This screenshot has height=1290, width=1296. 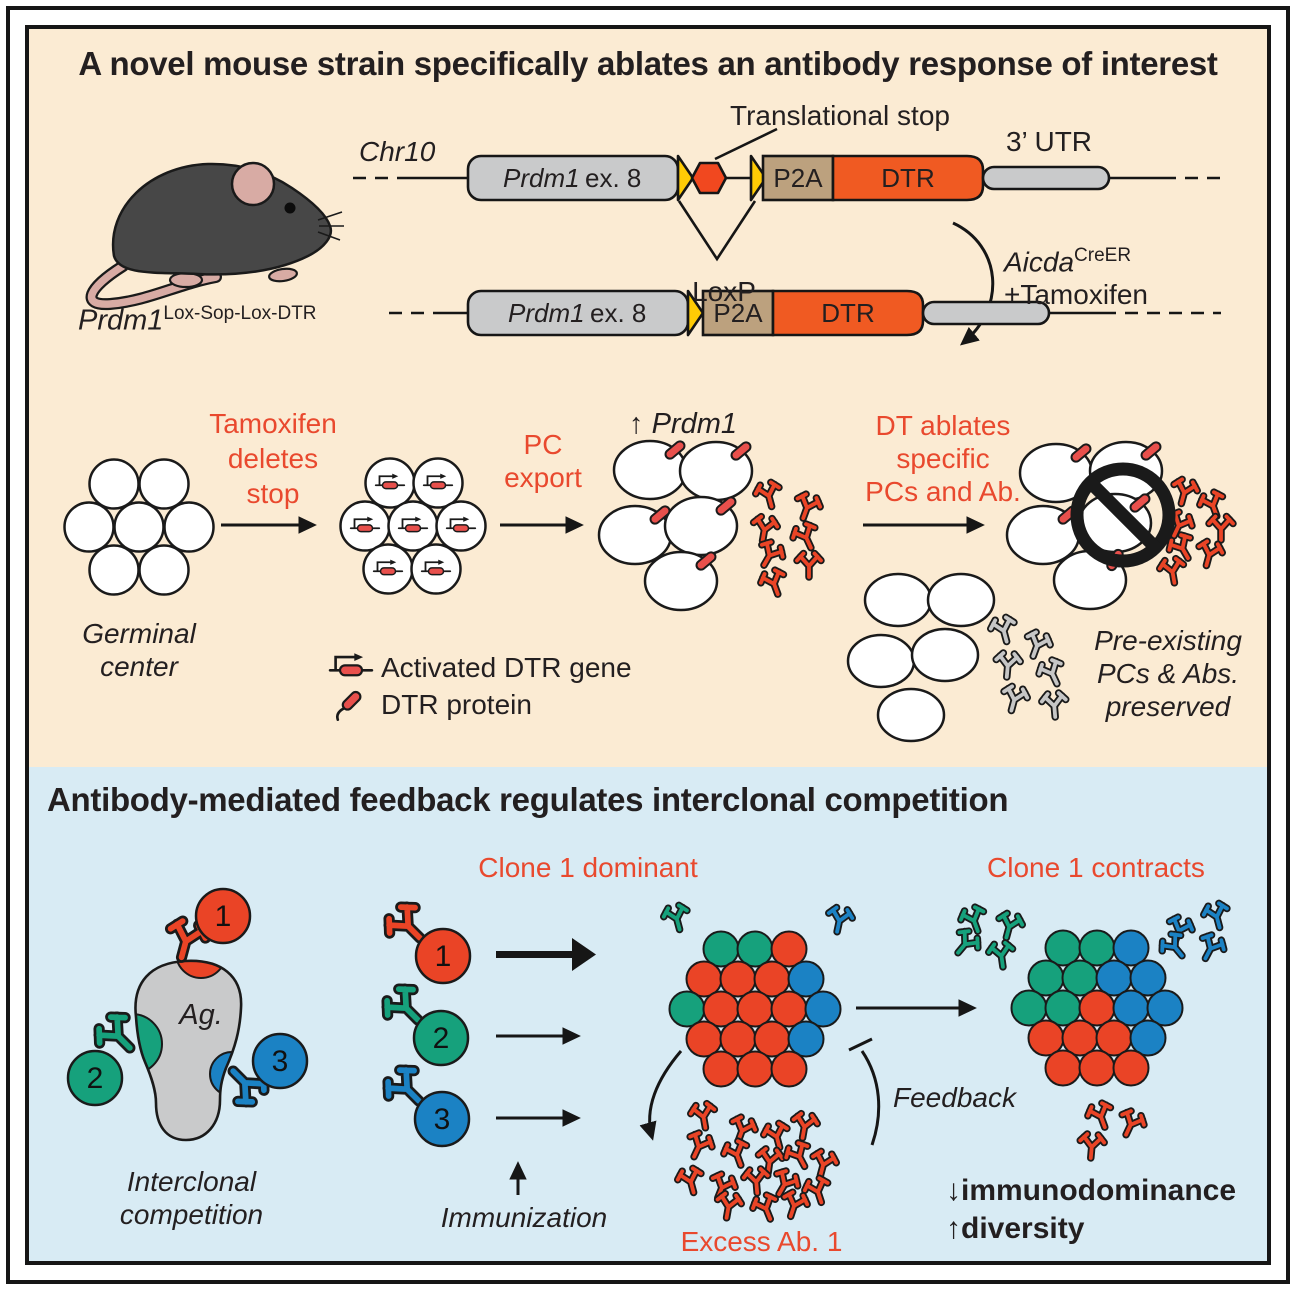 What do you see at coordinates (1168, 673) in the screenshot?
I see `text-line: PCs & Abs.` at bounding box center [1168, 673].